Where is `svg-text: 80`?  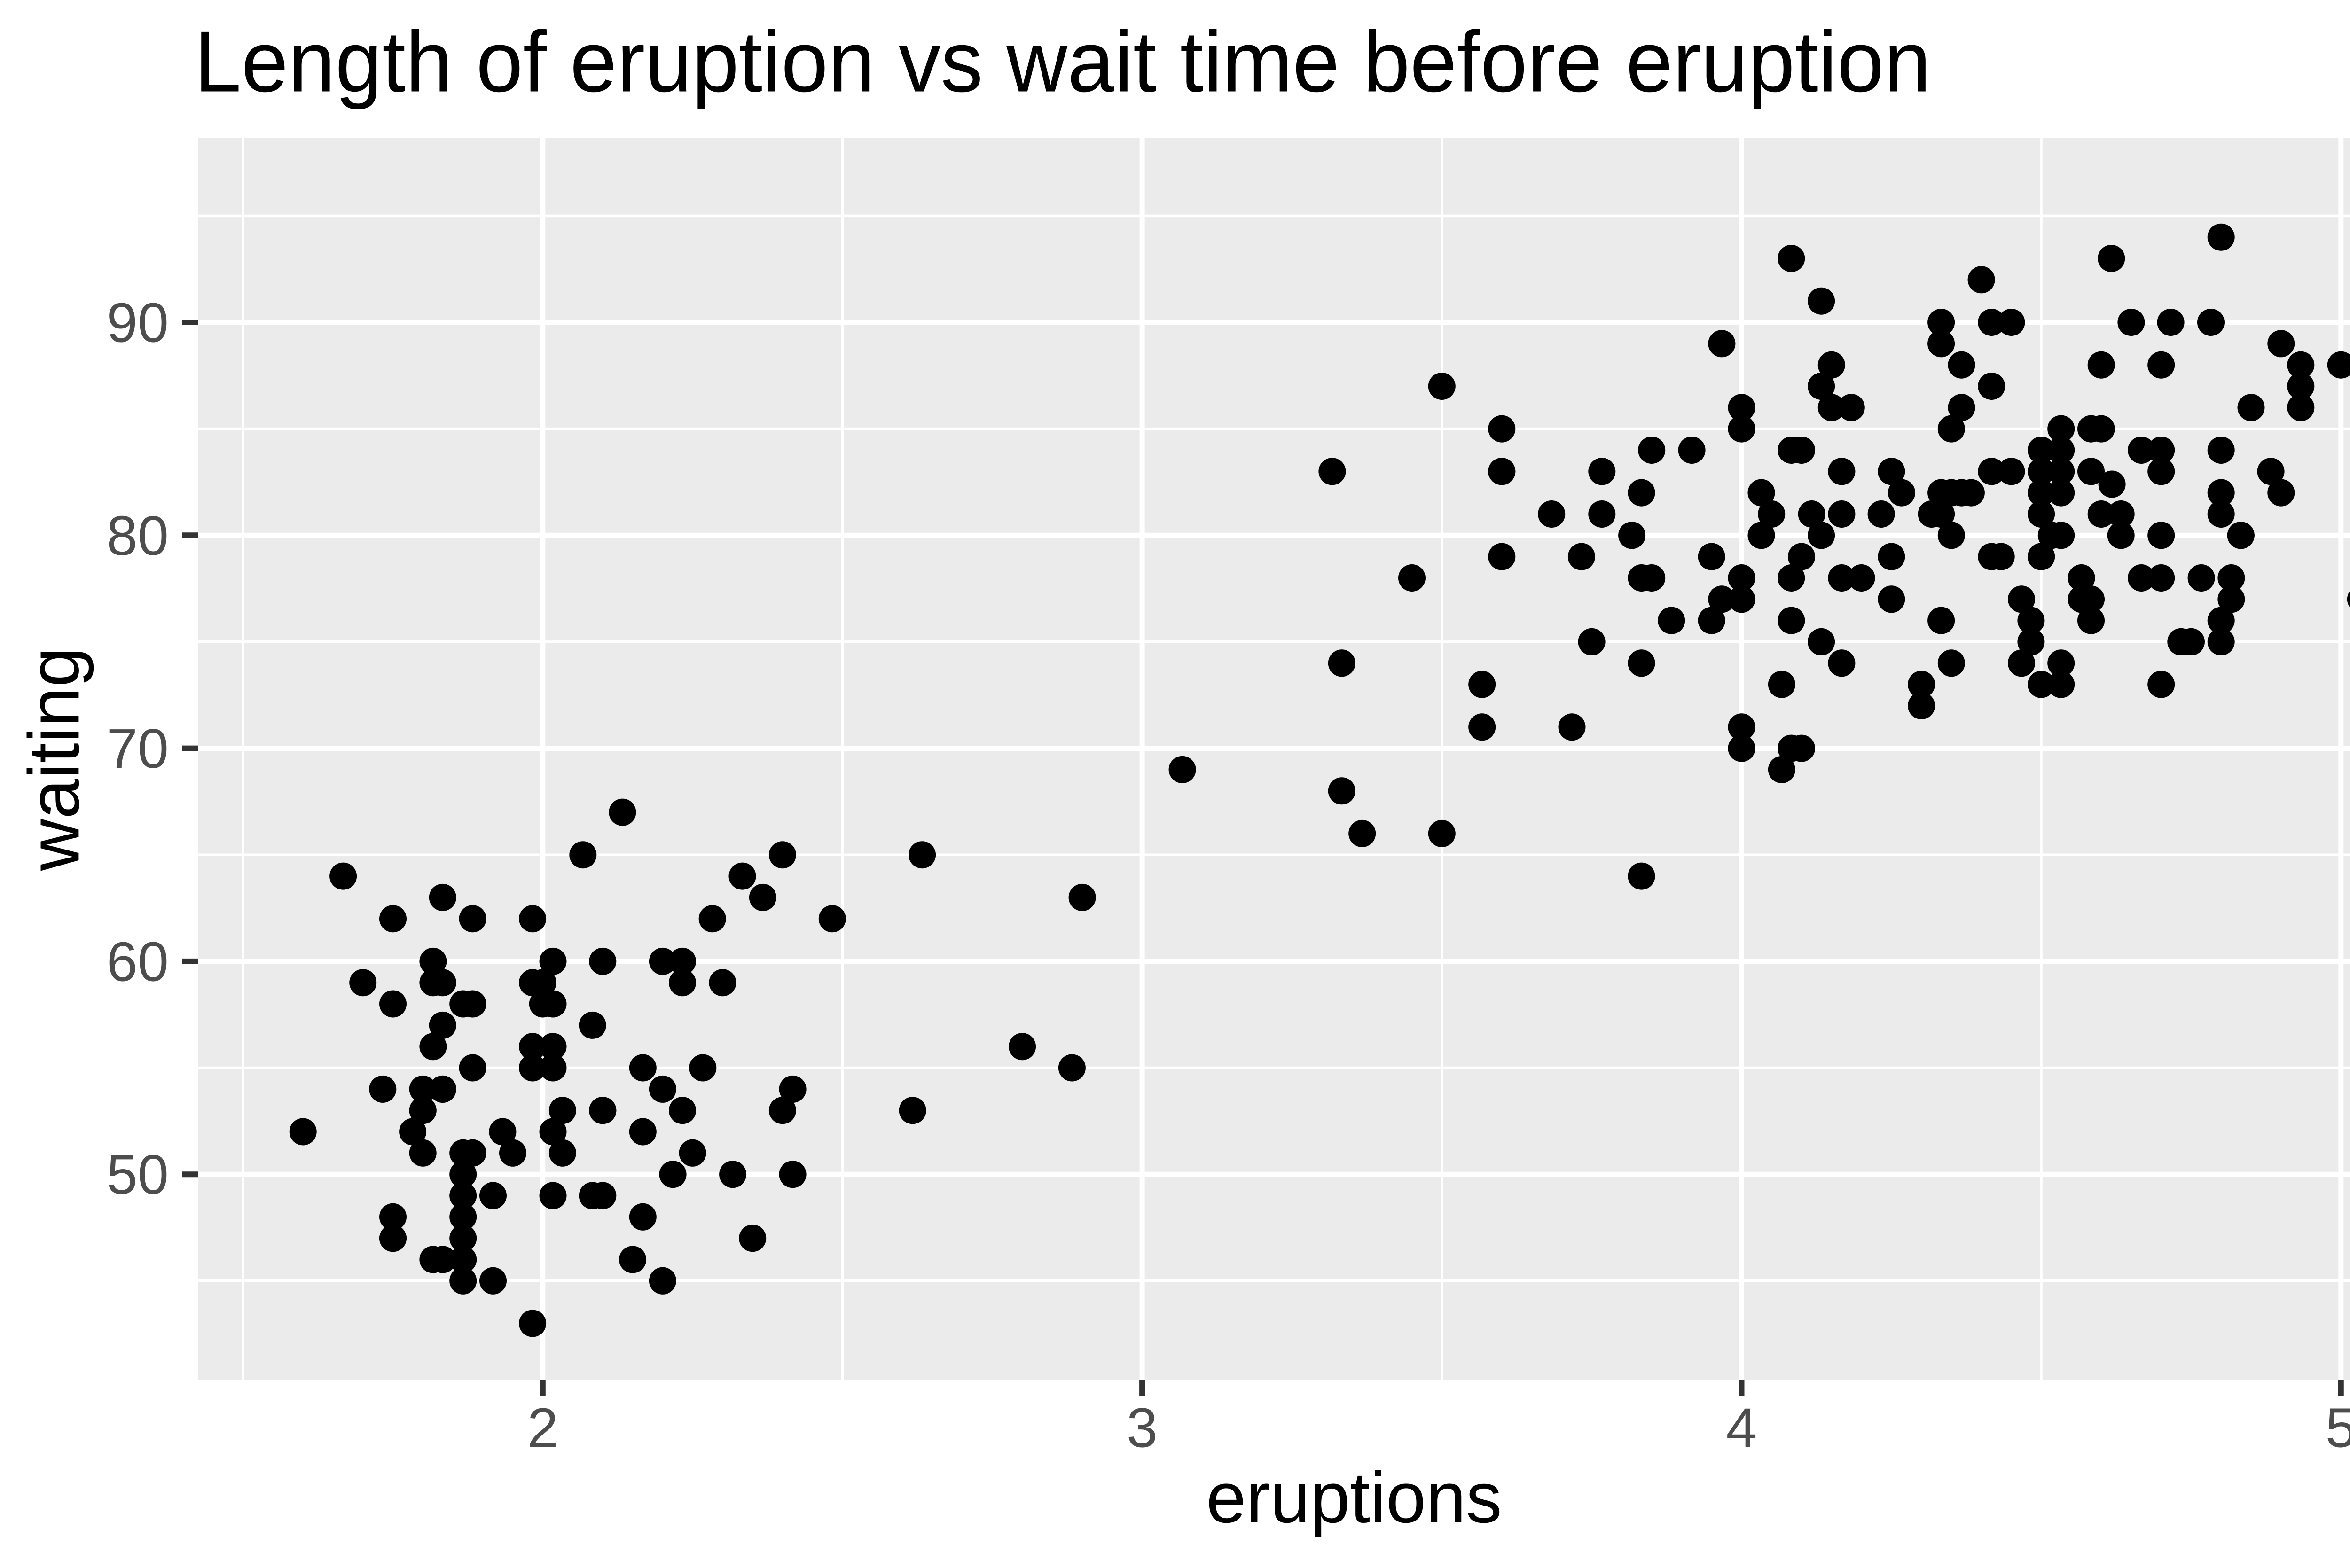 svg-text: 80 is located at coordinates (138, 536).